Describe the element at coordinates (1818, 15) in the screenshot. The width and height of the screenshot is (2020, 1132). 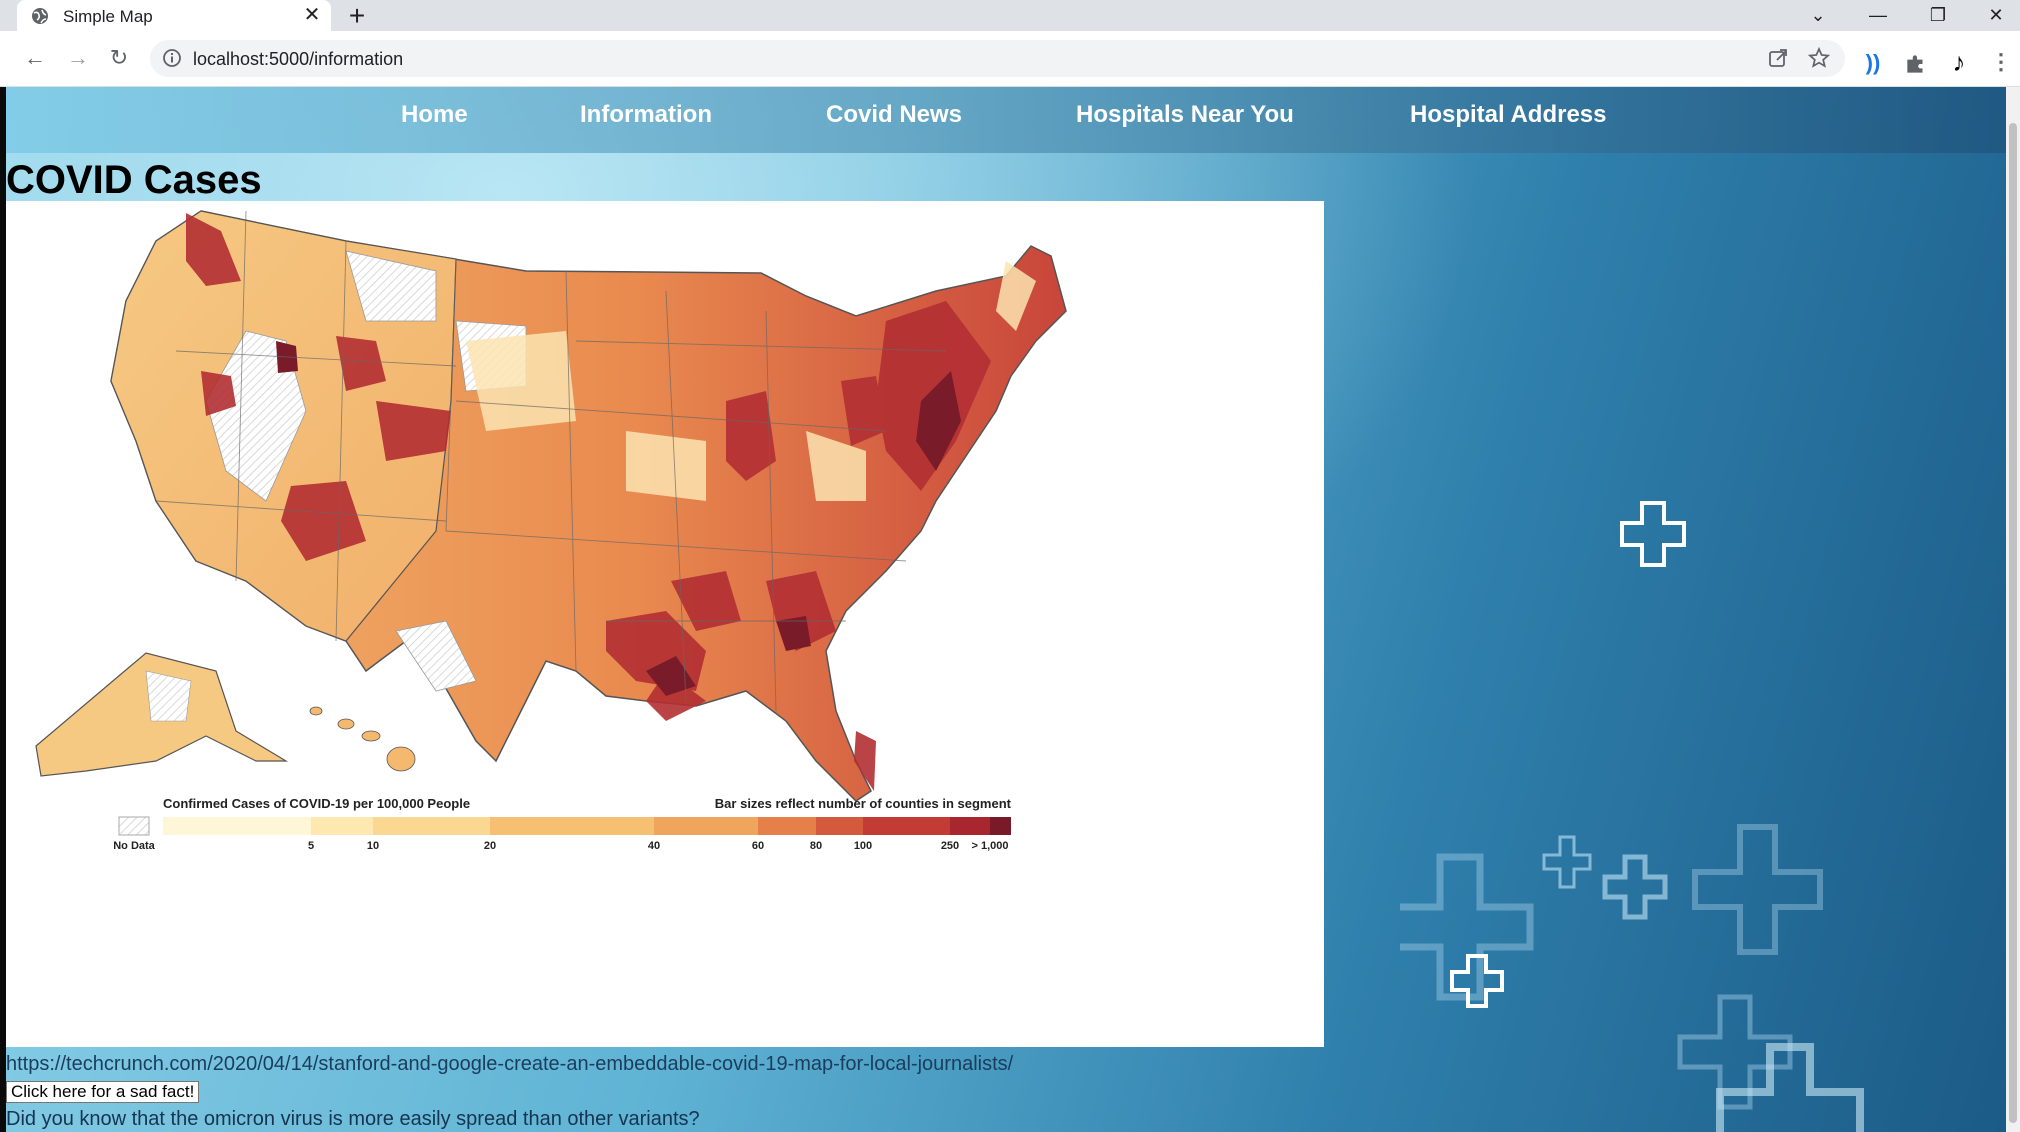
I see `tab-search-icon: ⌄` at that location.